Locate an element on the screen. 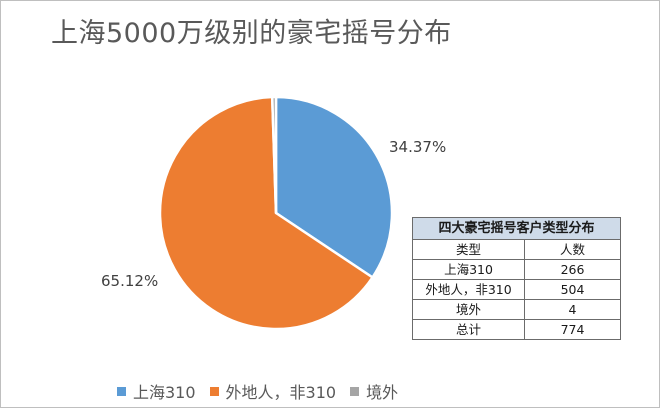 This screenshot has height=408, width=660. table-cell-type: 总计 is located at coordinates (468, 329).